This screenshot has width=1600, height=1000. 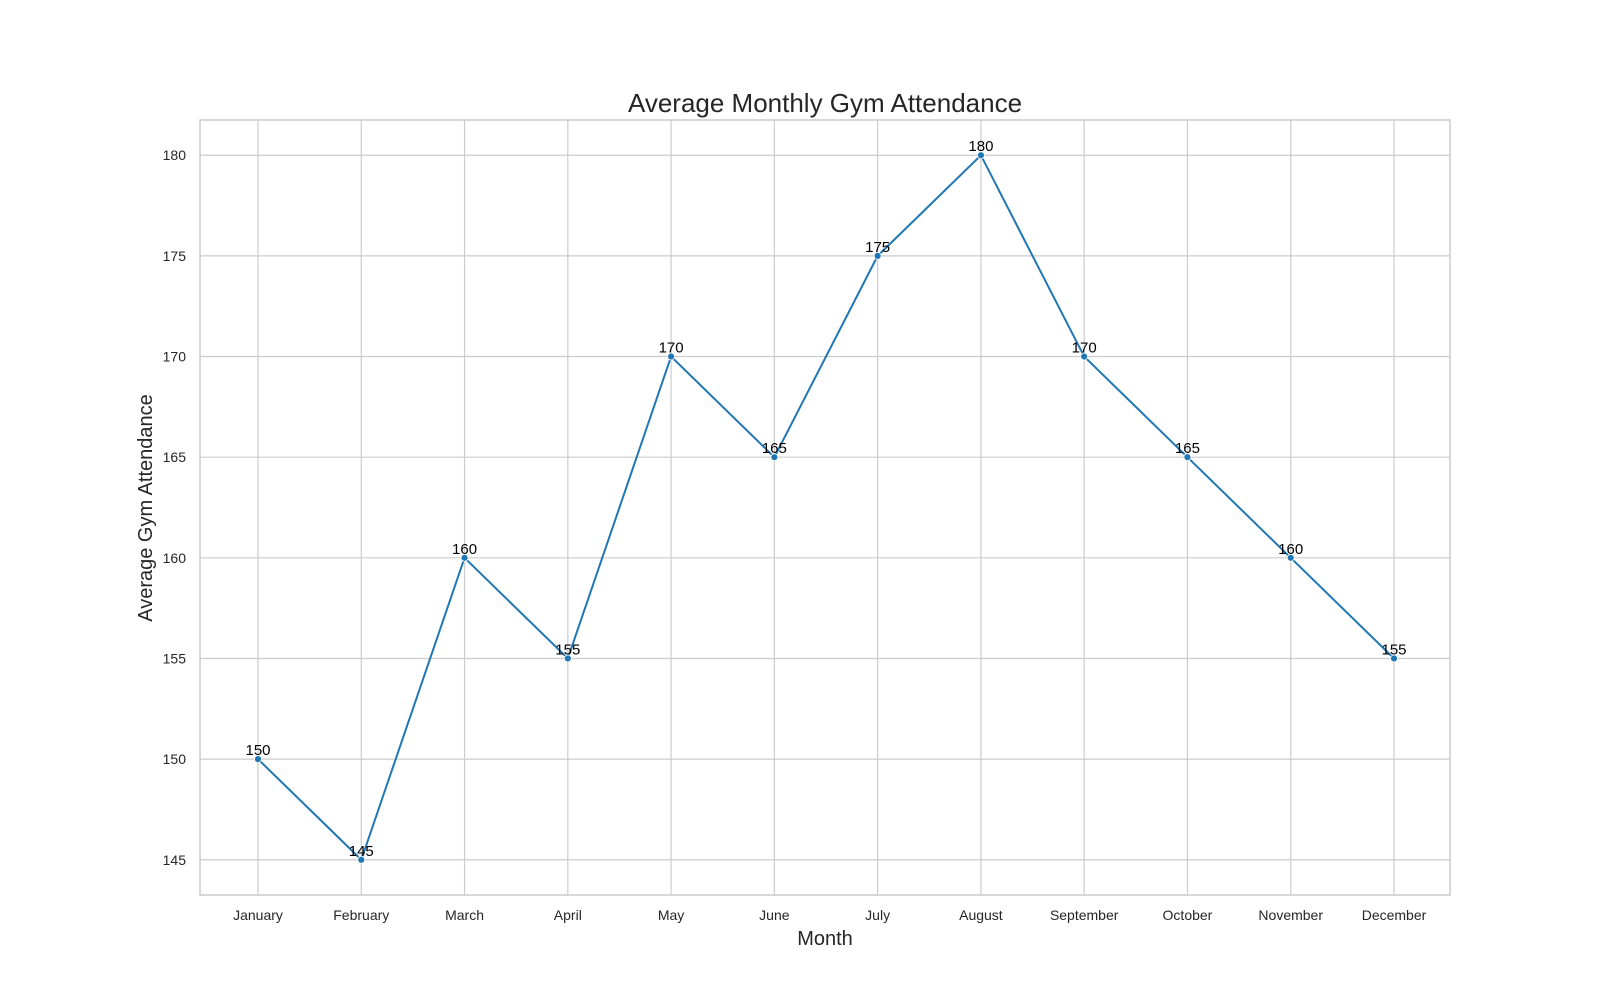 What do you see at coordinates (258, 915) in the screenshot?
I see `x-tick-label: January` at bounding box center [258, 915].